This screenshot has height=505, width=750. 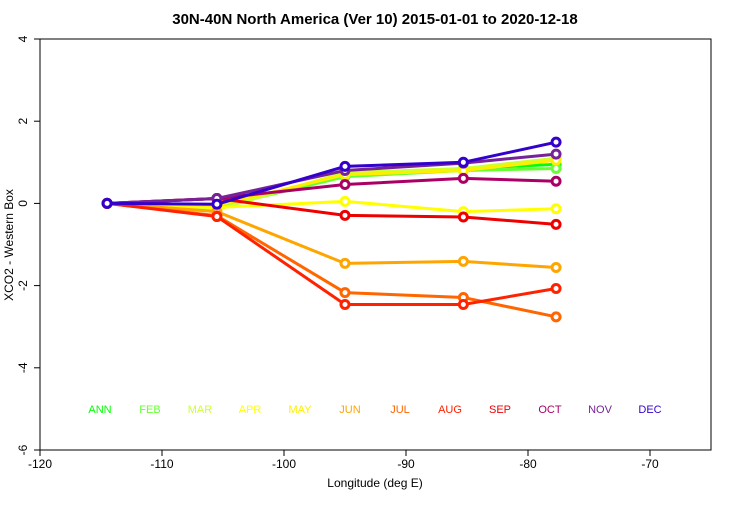 I want to click on x-tick-label: -110, so click(x=161, y=464).